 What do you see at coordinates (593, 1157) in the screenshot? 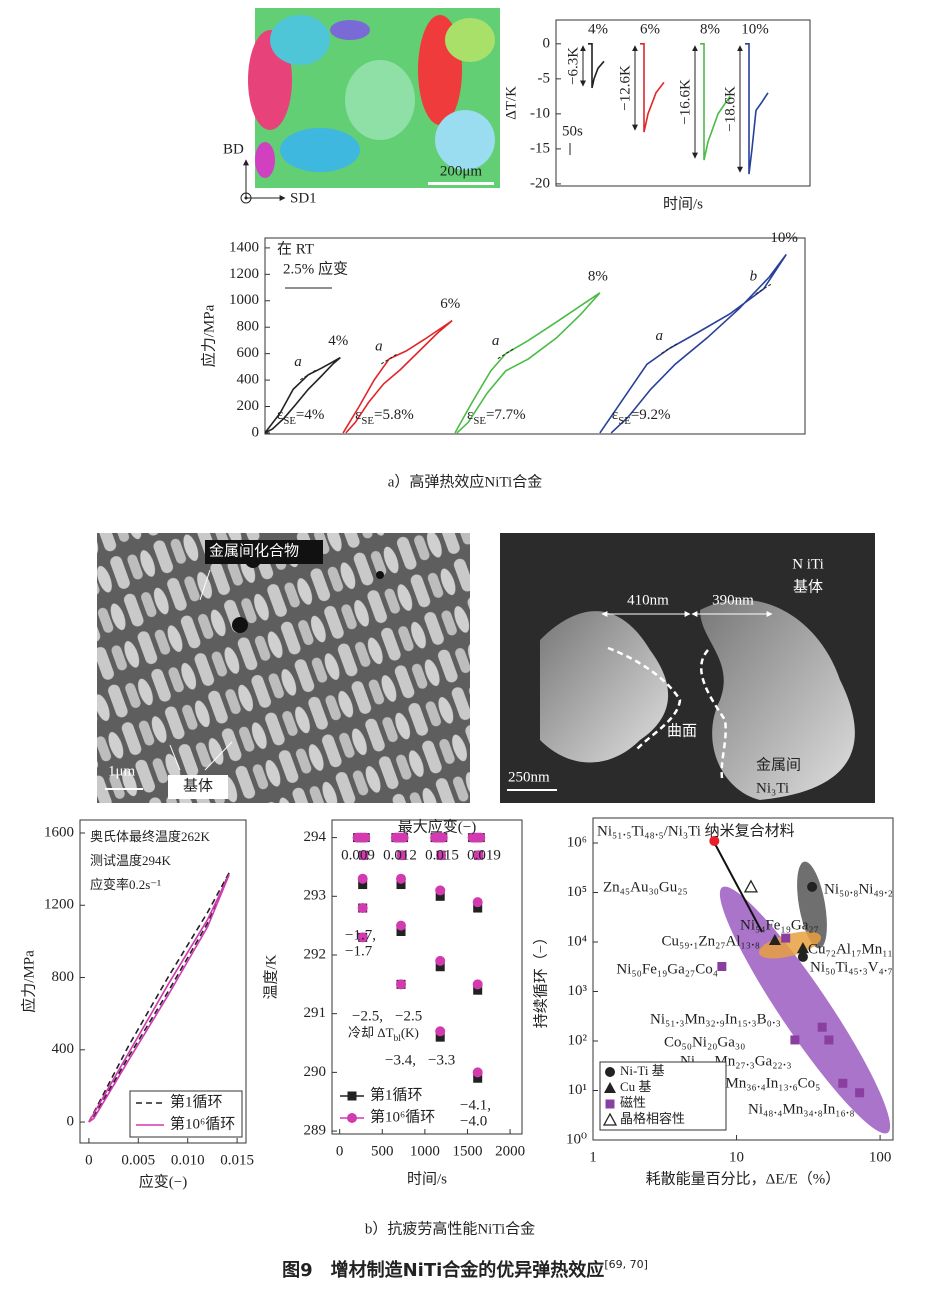
I see `x-tick-label: 1` at bounding box center [593, 1157].